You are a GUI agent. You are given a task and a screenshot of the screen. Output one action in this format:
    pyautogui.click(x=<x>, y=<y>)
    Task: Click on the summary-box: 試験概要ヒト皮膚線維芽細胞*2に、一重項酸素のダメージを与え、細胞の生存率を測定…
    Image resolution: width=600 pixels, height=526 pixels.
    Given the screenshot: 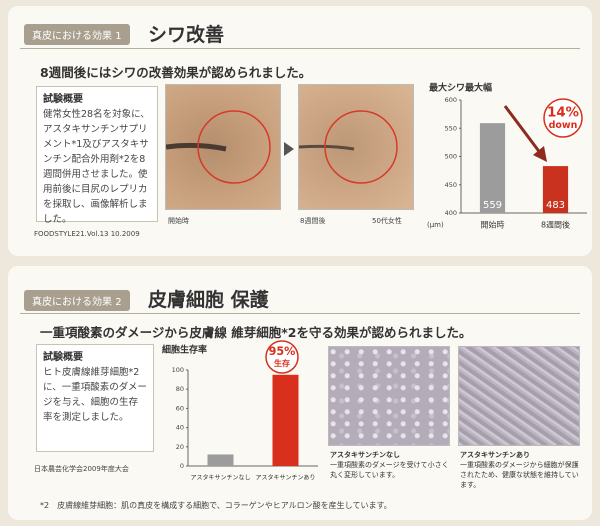 What is the action you would take?
    pyautogui.click(x=95, y=398)
    